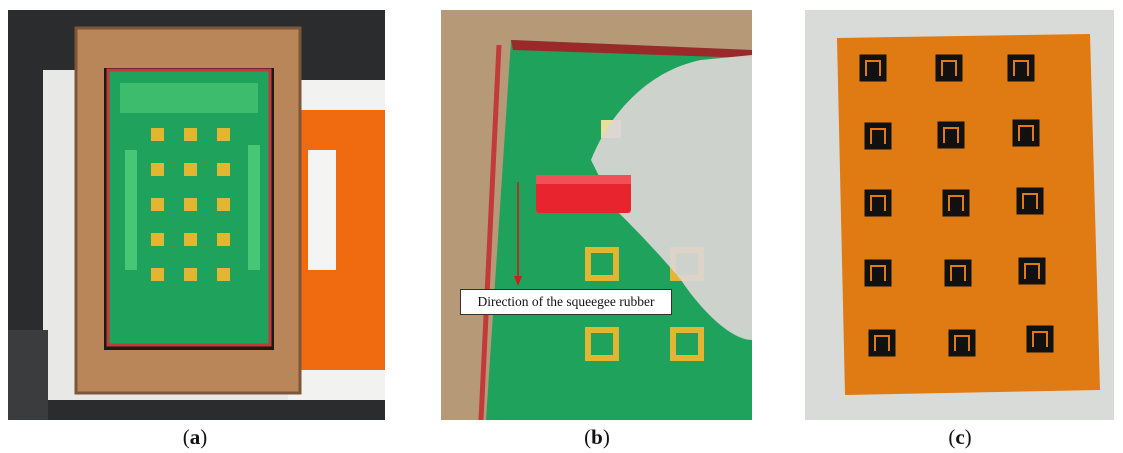  What do you see at coordinates (195, 437) in the screenshot?
I see `caption-a: (a)` at bounding box center [195, 437].